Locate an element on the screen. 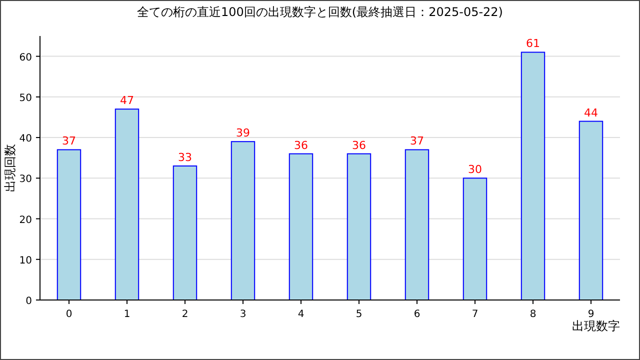 This screenshot has width=640, height=360. y-tick-label: 50 is located at coordinates (25, 98).